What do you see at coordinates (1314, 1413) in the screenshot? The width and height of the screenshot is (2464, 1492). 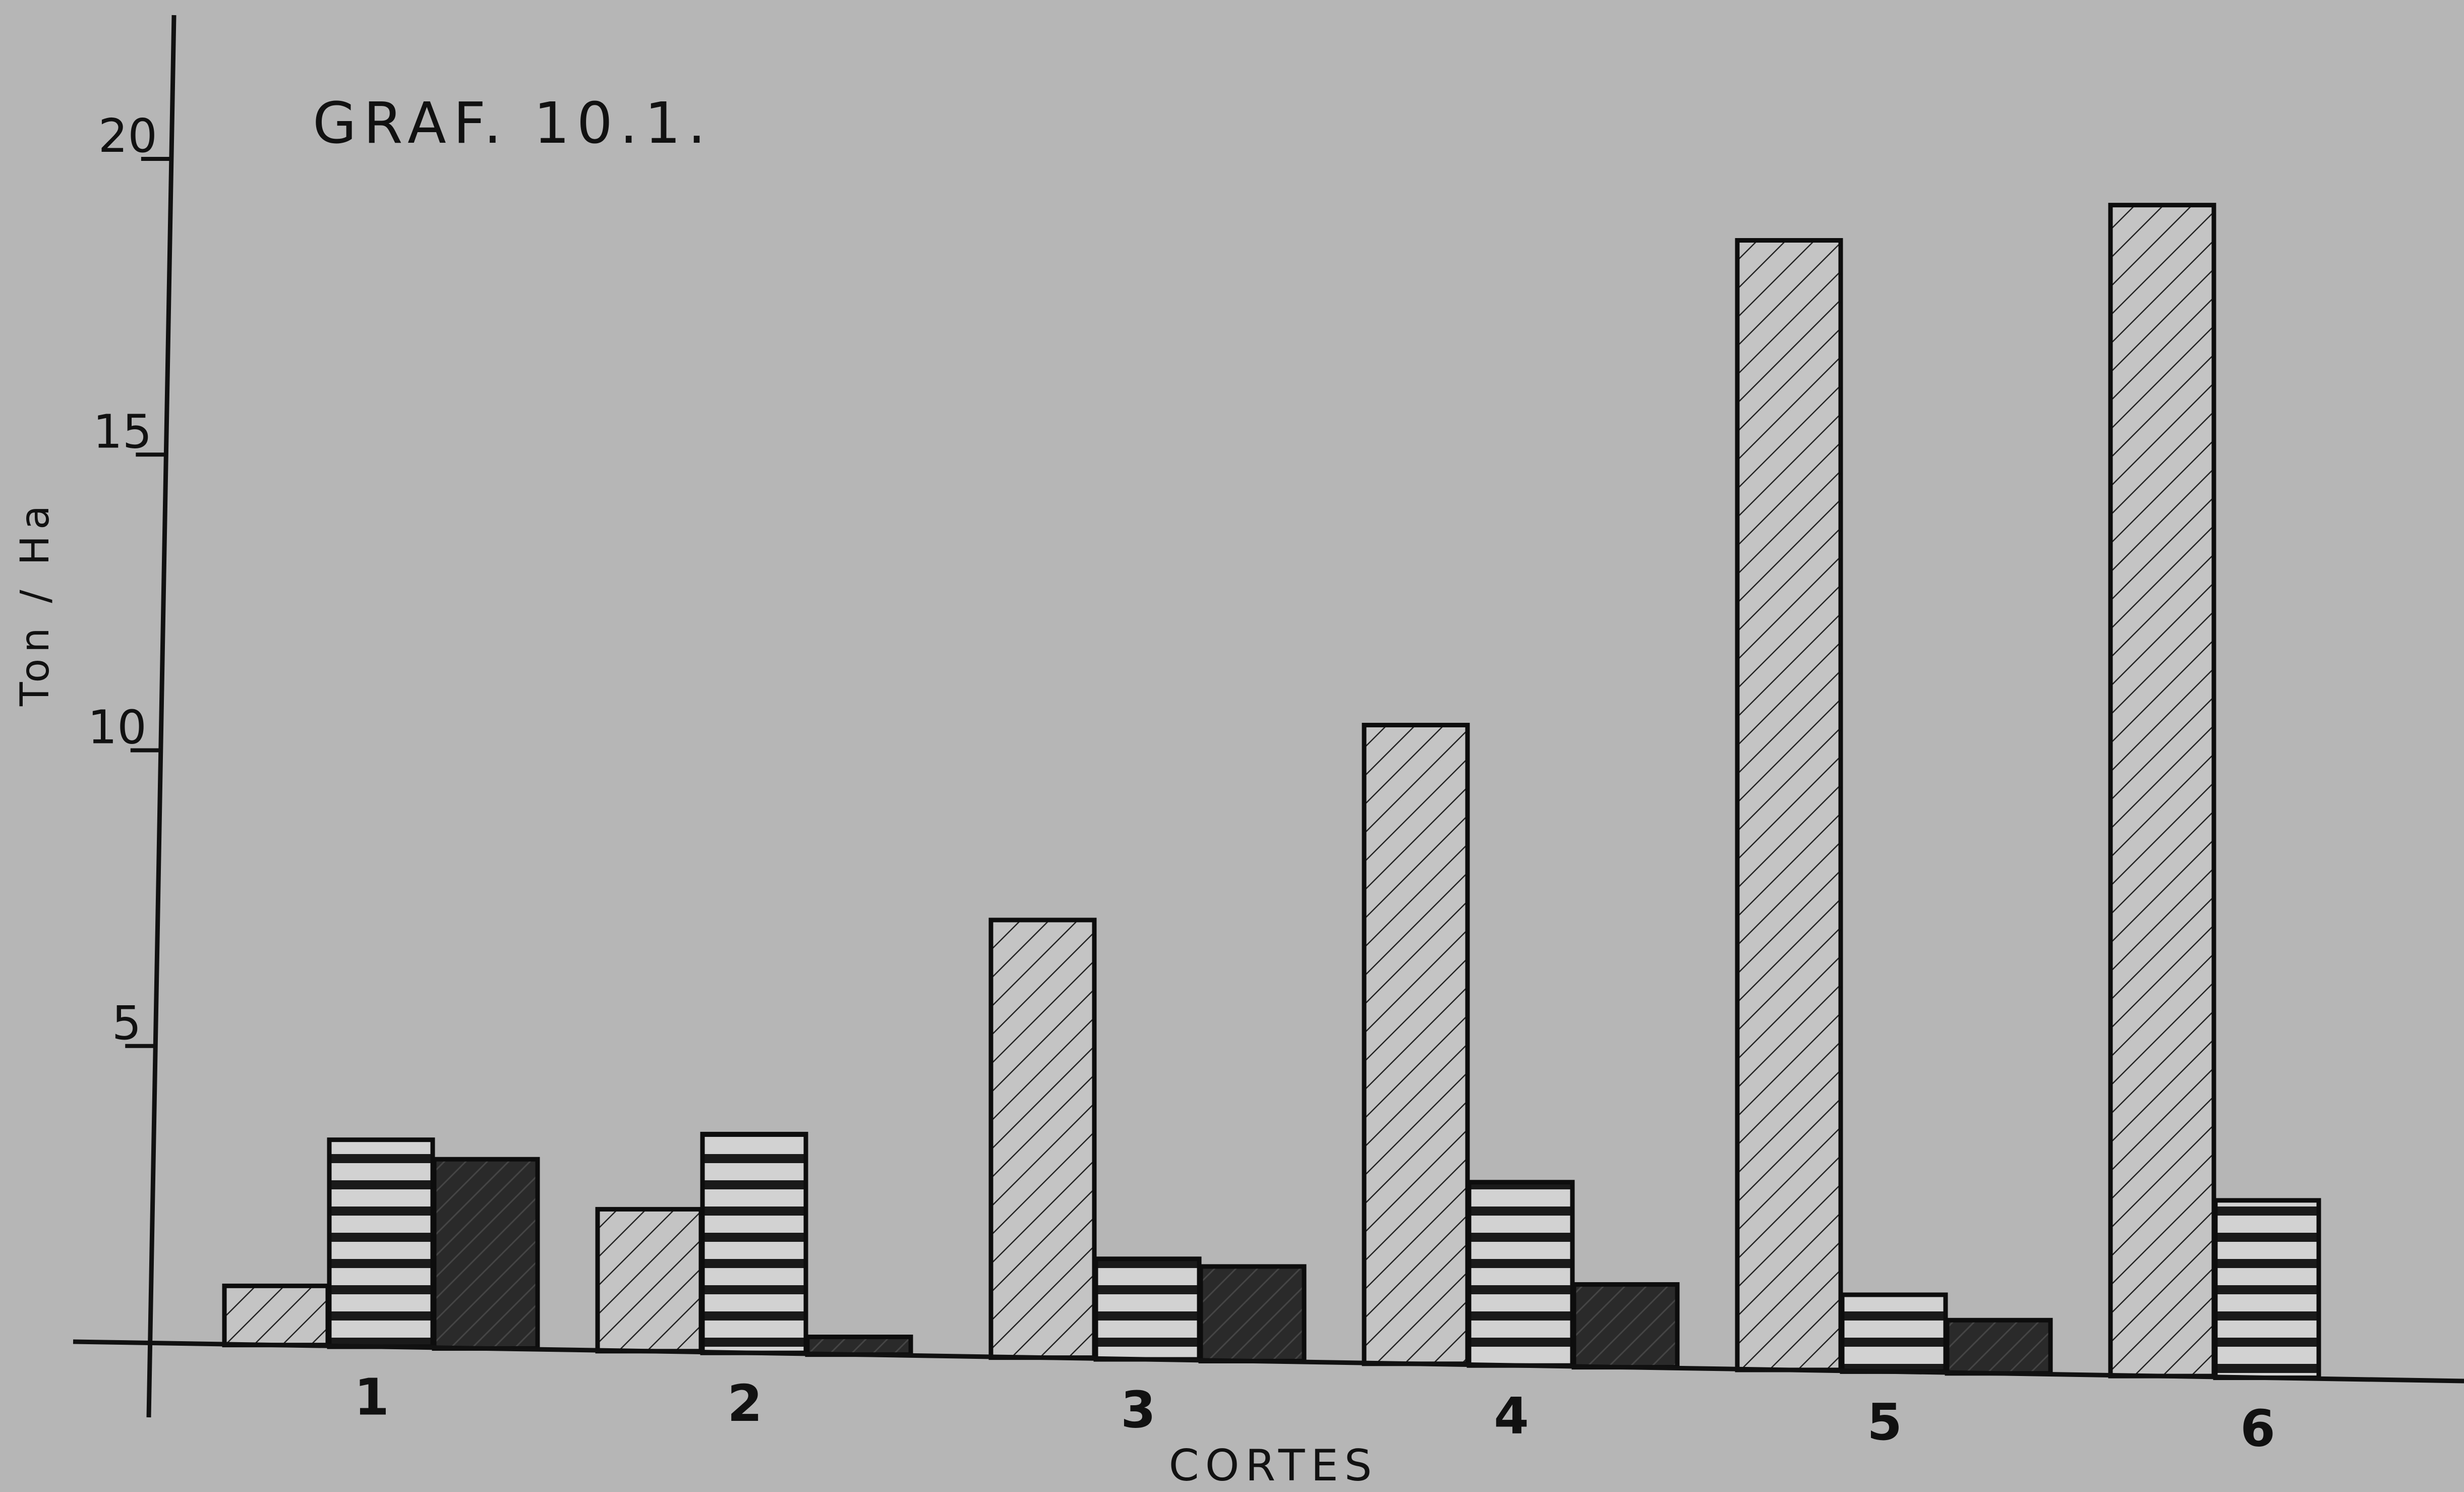 I see `x-labels-group: 1 2 3 4 5 6` at bounding box center [1314, 1413].